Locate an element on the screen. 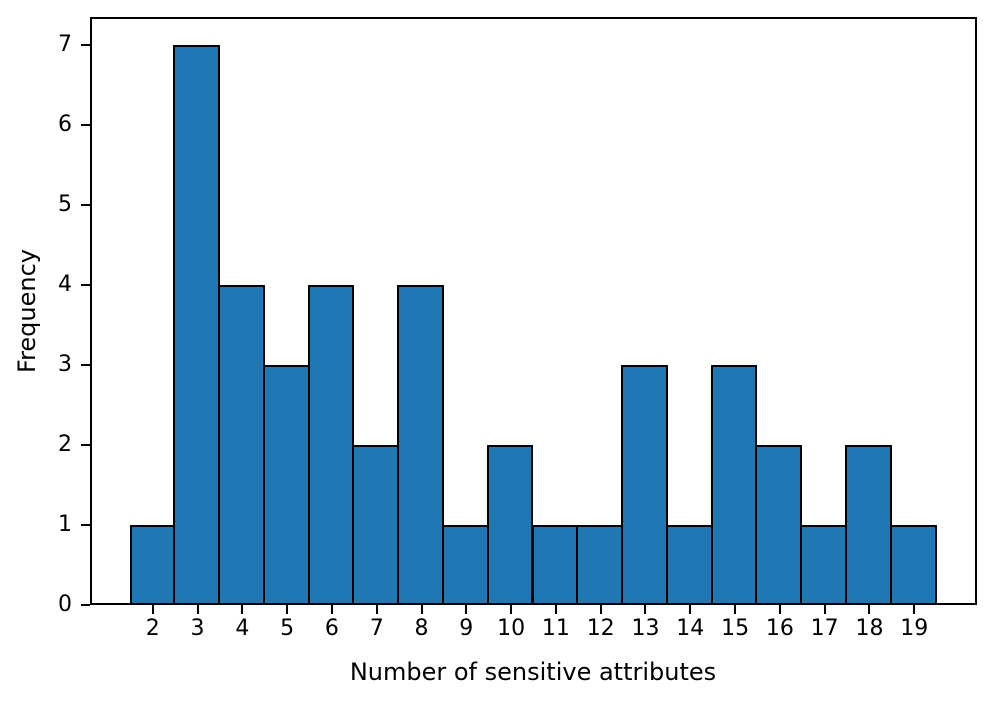 The image size is (997, 706). x-tick-label: 16 is located at coordinates (779, 628).